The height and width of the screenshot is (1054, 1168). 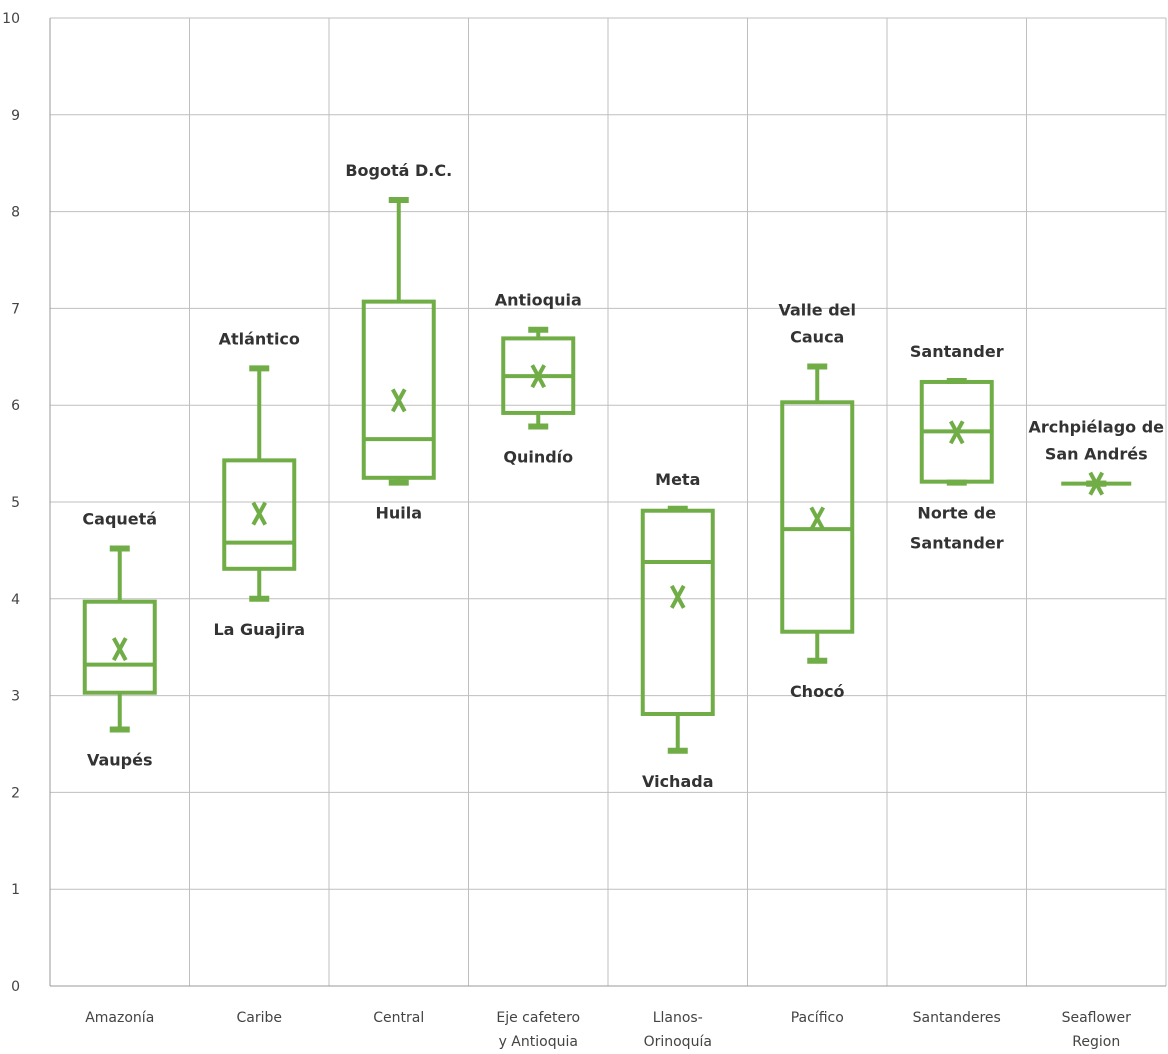 What do you see at coordinates (678, 1018) in the screenshot?
I see `x-tick-label: Llanos-` at bounding box center [678, 1018].